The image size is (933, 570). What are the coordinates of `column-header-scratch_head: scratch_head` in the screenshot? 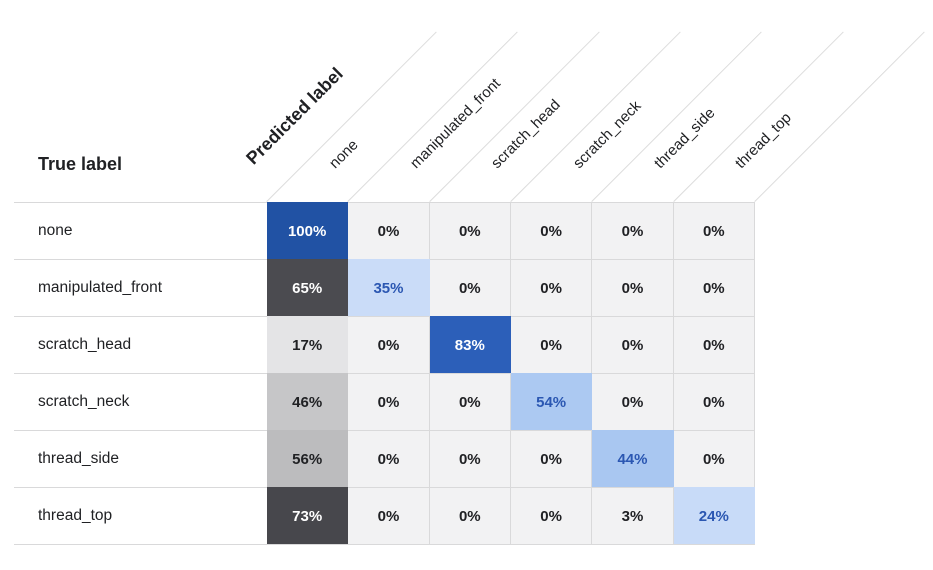 It's located at (526, 134).